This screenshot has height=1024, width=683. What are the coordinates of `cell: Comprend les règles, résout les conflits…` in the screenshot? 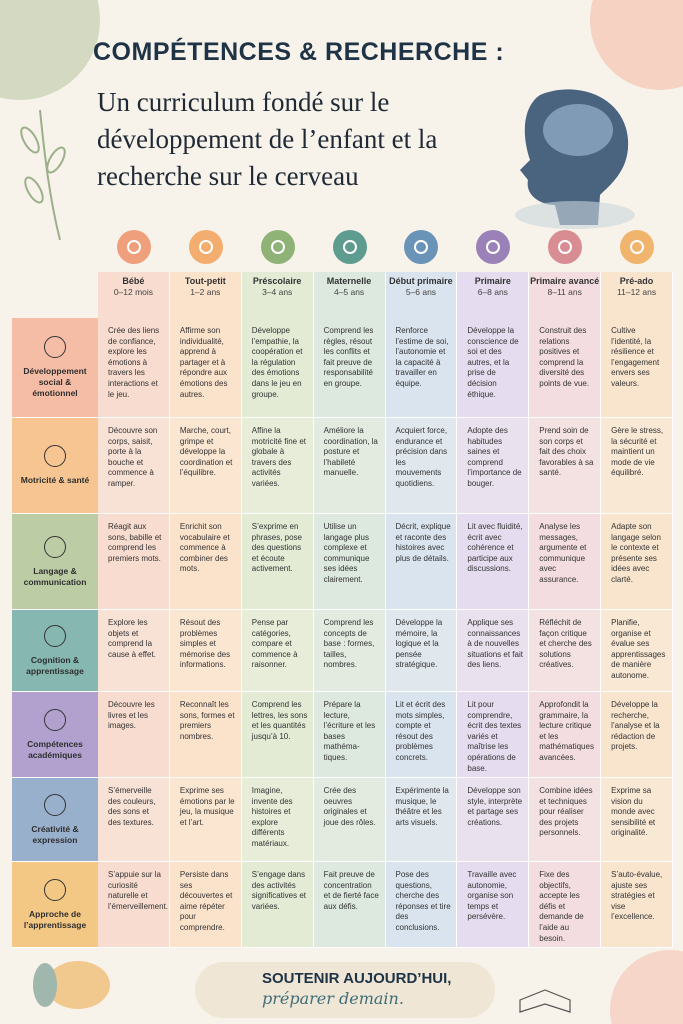 It's located at (349, 368).